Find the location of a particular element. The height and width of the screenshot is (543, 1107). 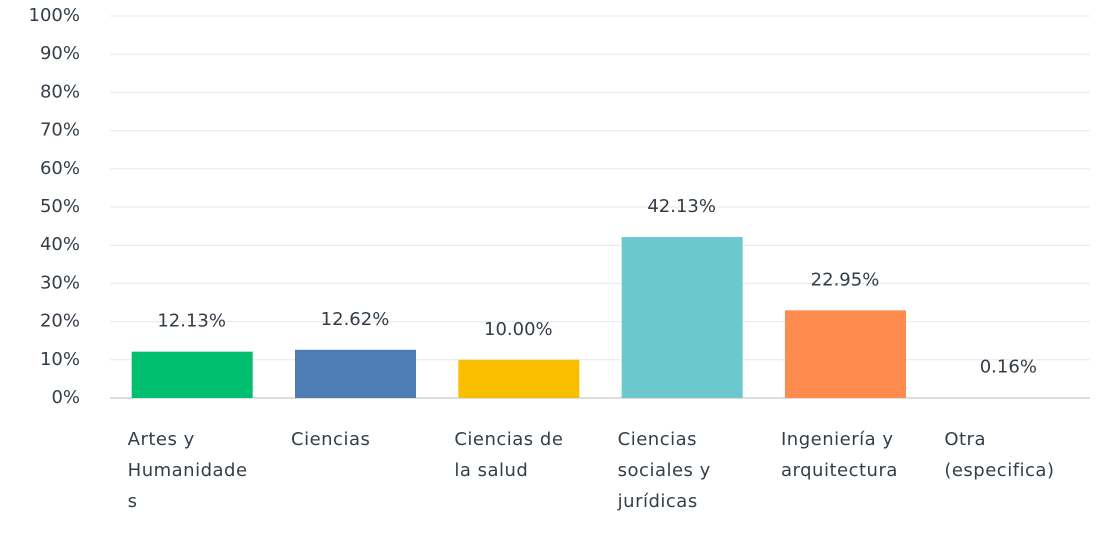

y-tick-label: 100% is located at coordinates (54, 15).